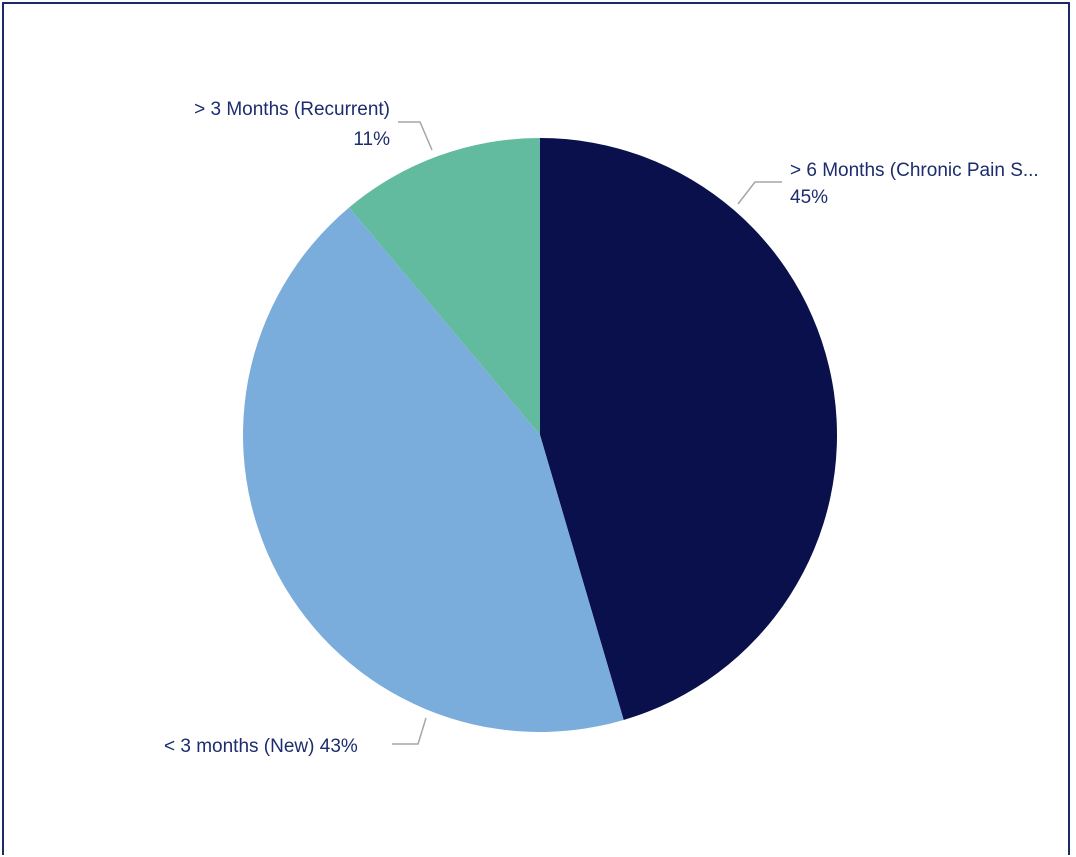 Image resolution: width=1076 pixels, height=857 pixels. I want to click on slice-value-chronic: 45%, so click(809, 197).